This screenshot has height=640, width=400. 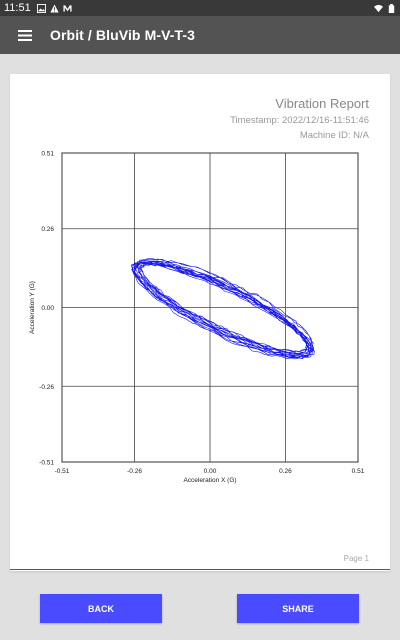 What do you see at coordinates (54, 8) in the screenshot?
I see `alert-icon` at bounding box center [54, 8].